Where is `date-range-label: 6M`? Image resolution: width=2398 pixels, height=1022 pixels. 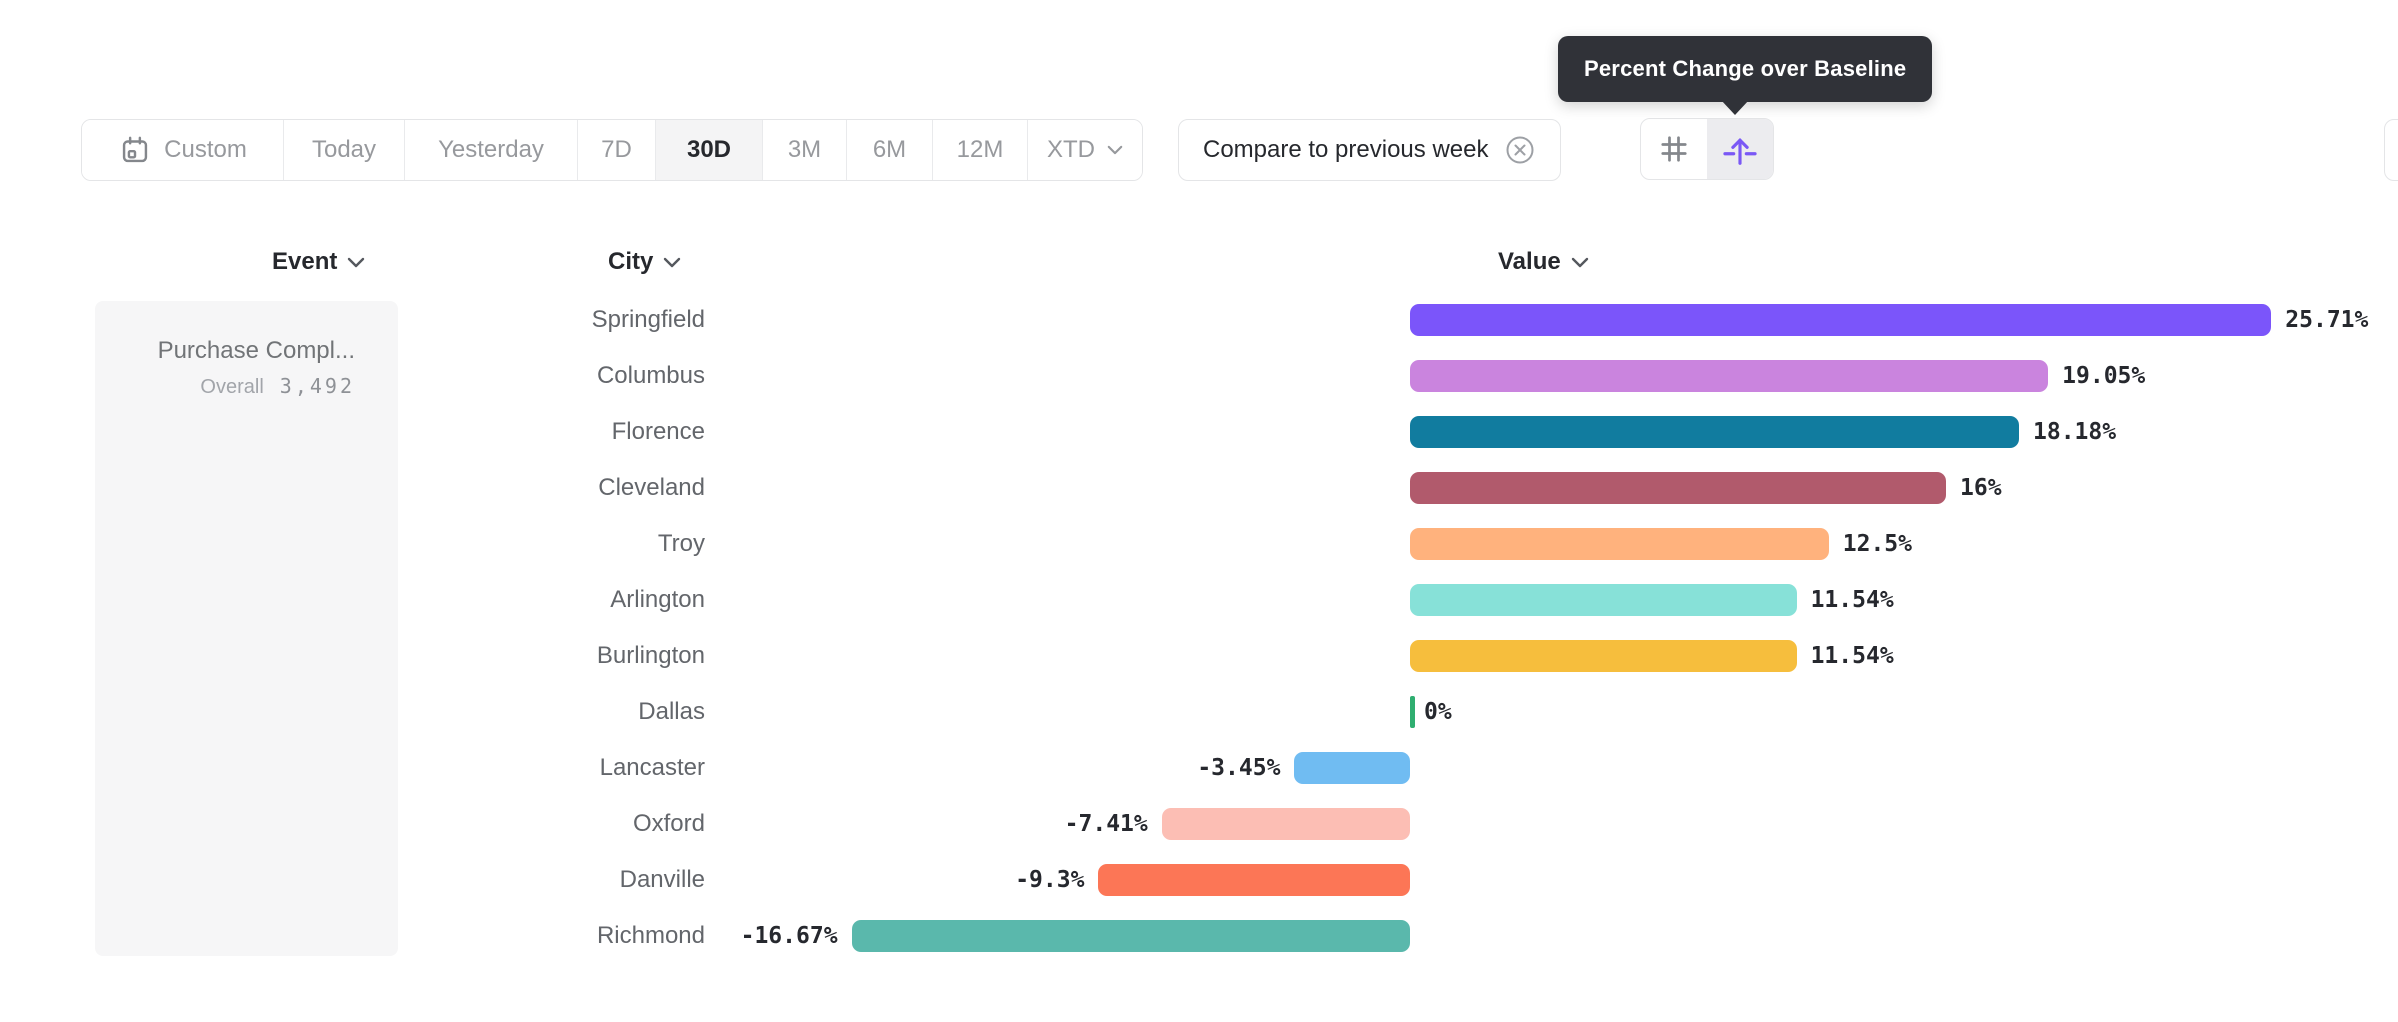 date-range-label: 6M is located at coordinates (889, 149).